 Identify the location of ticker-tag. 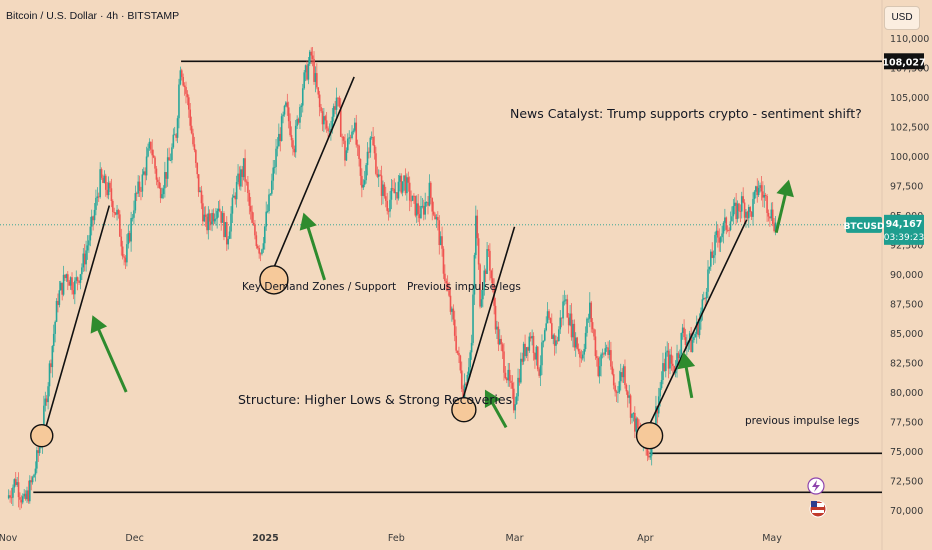
(864, 224).